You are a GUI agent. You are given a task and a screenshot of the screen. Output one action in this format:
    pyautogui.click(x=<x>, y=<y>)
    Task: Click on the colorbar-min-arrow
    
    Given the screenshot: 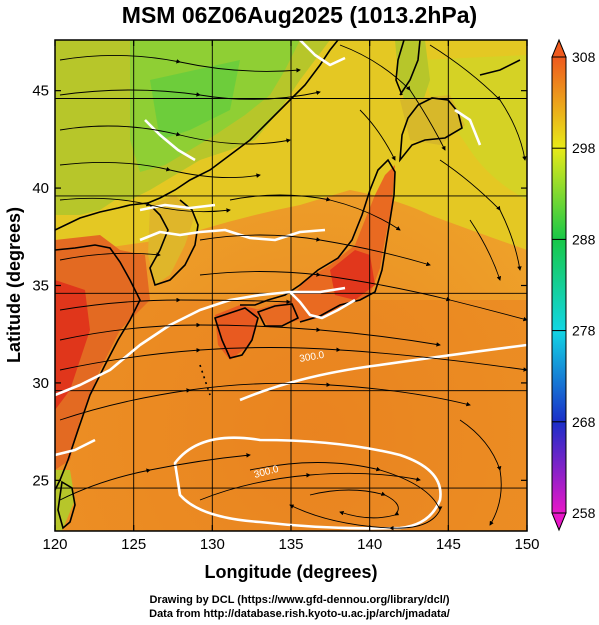 What is the action you would take?
    pyautogui.click(x=559, y=522)
    